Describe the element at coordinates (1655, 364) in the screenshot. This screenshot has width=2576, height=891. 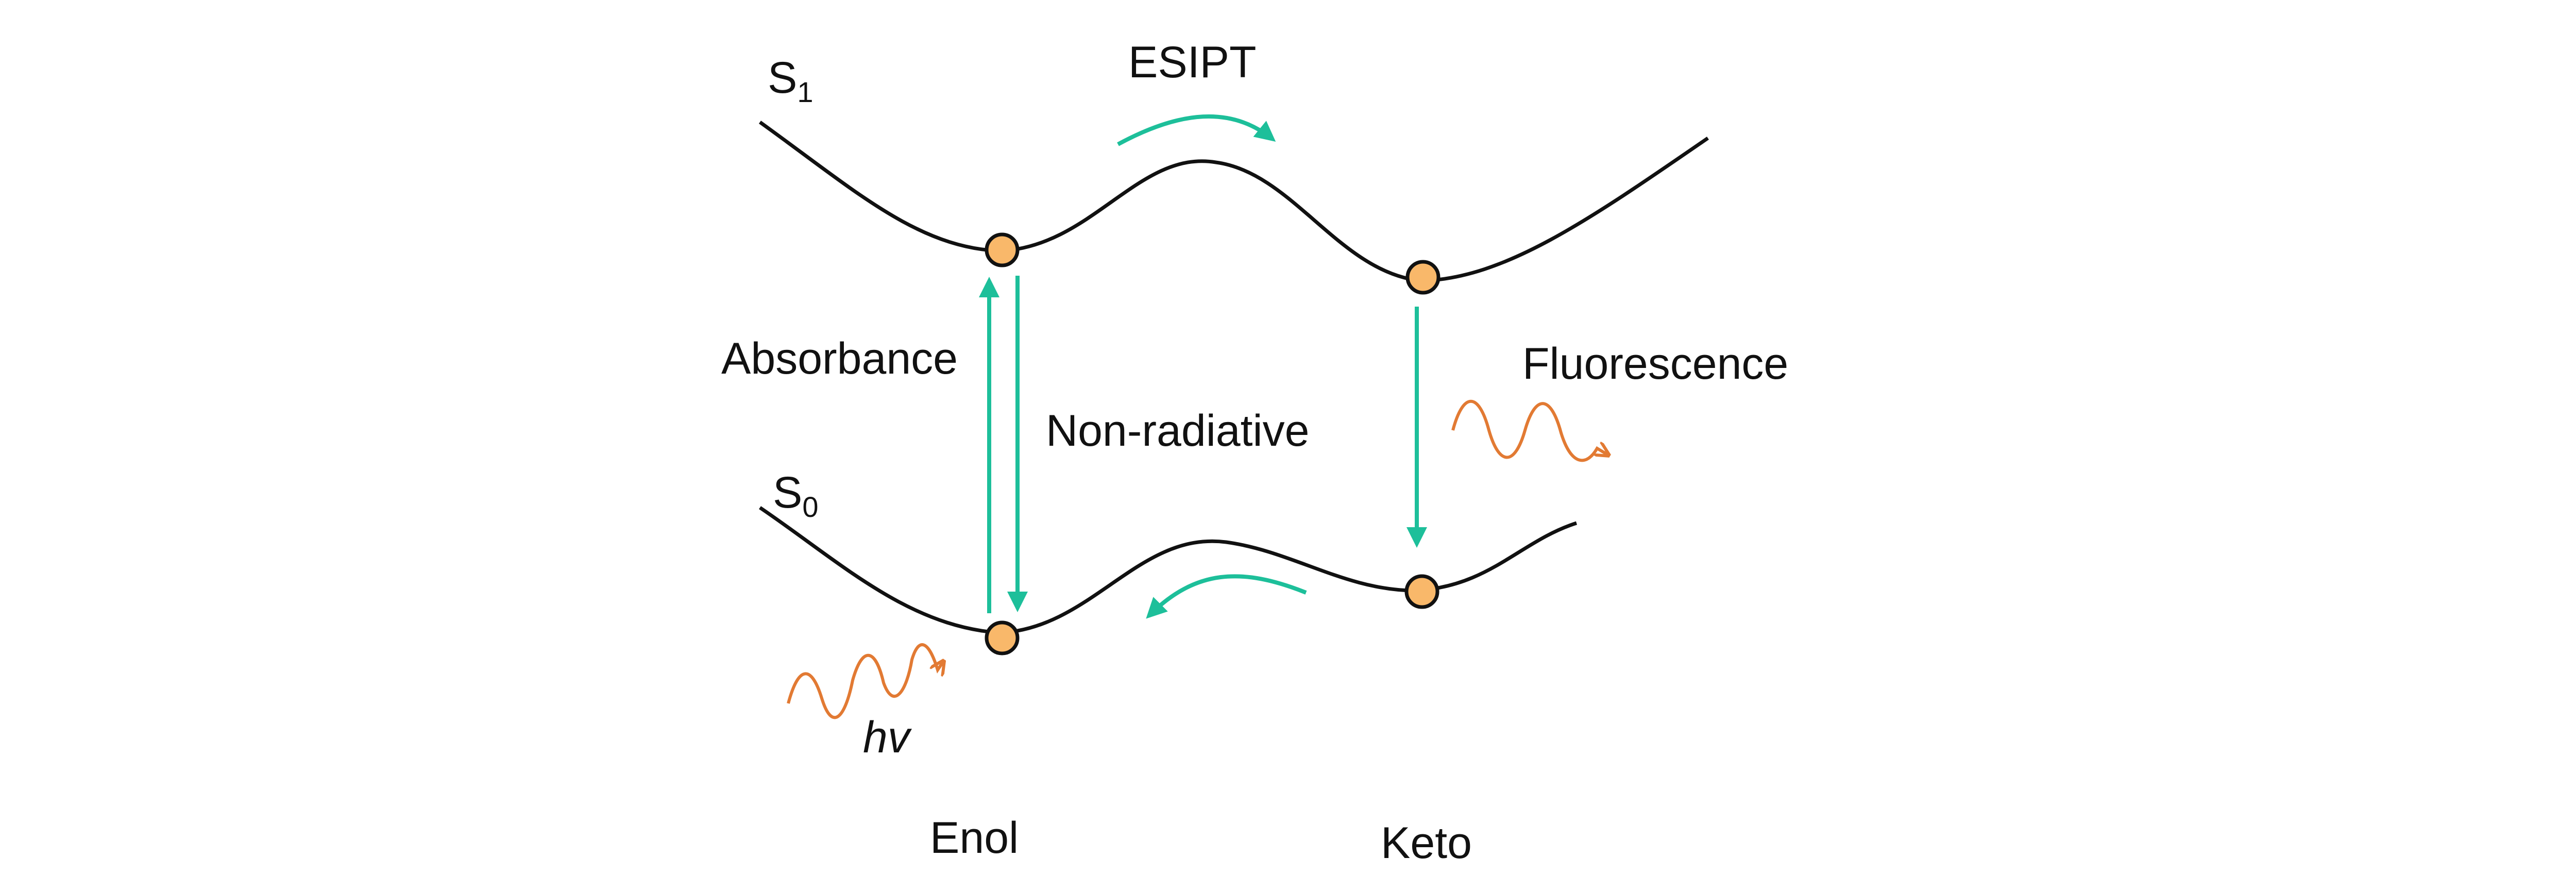
I see `fluorescence-label: Fluorescence` at that location.